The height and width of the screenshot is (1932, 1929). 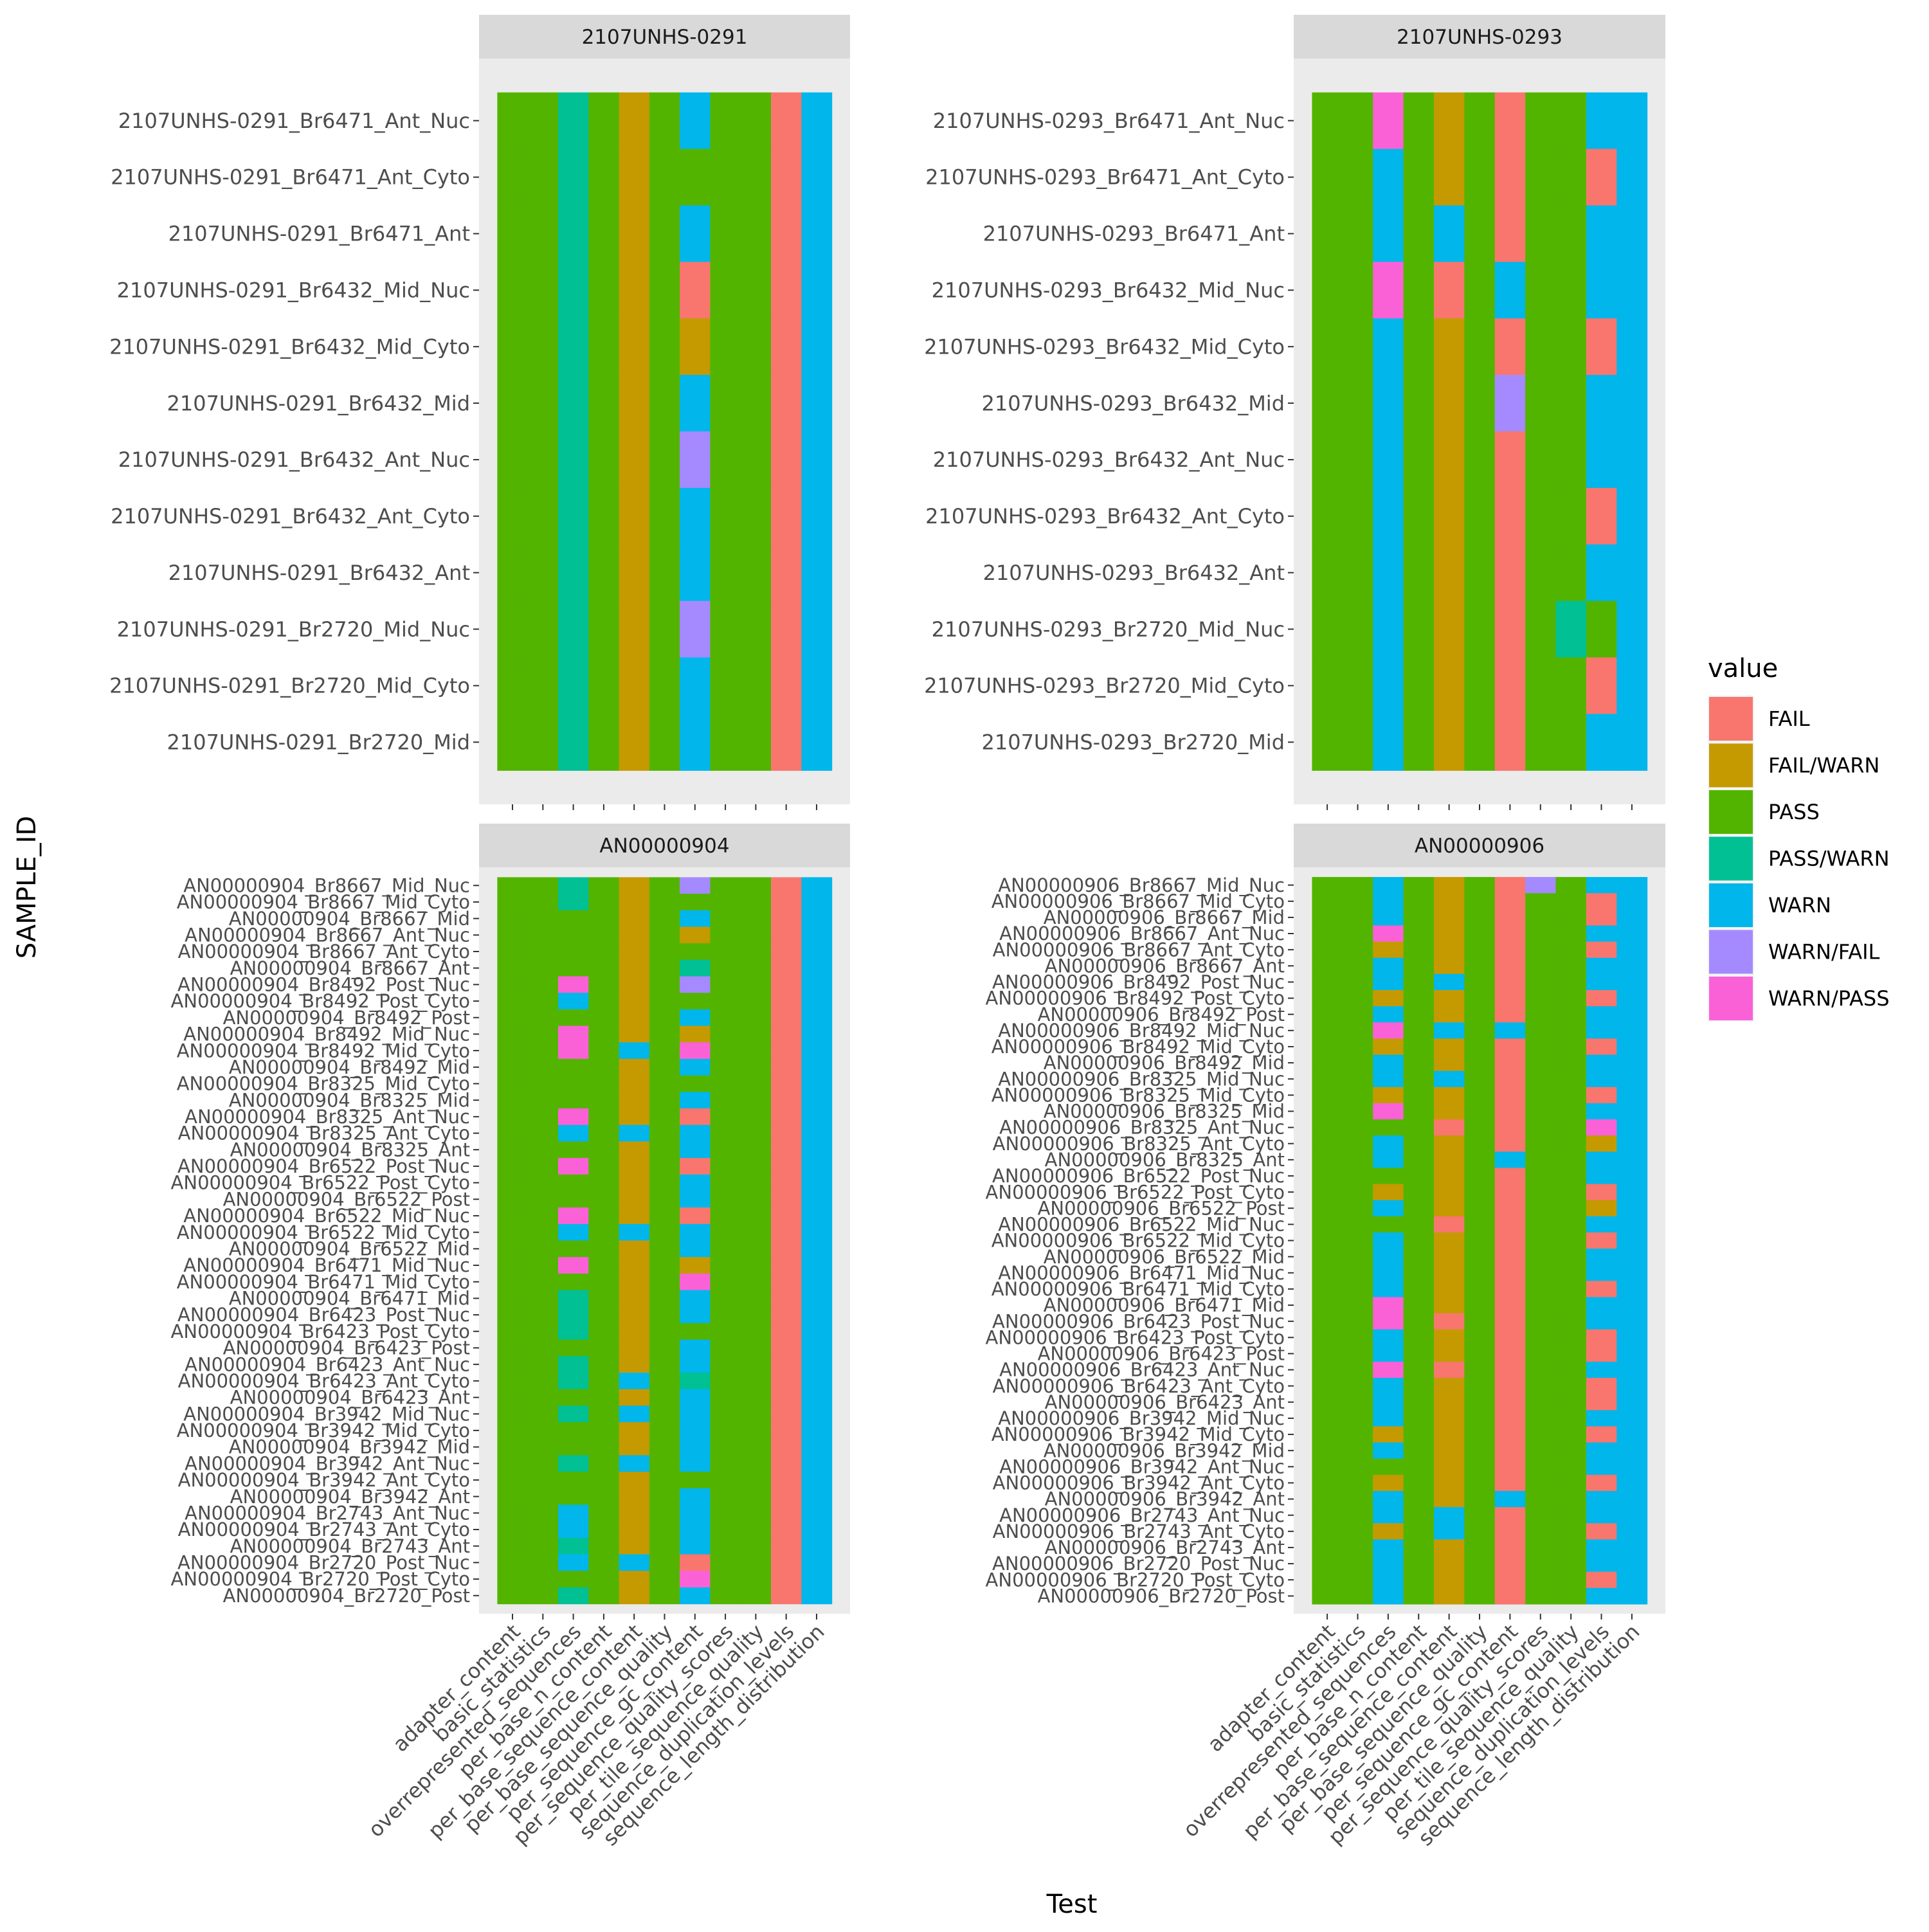 I want to click on y-tick-label: AN00000904_Br2720_Post_Nuc, so click(x=323, y=1563).